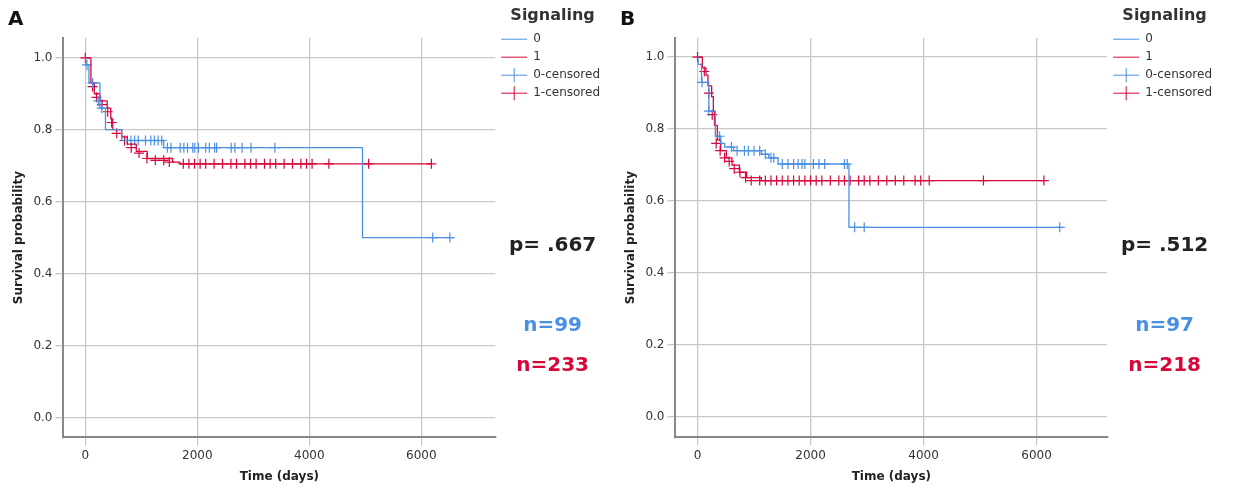 This screenshot has width=1246, height=499. Describe the element at coordinates (1164, 363) in the screenshot. I see `text: n=218` at that location.